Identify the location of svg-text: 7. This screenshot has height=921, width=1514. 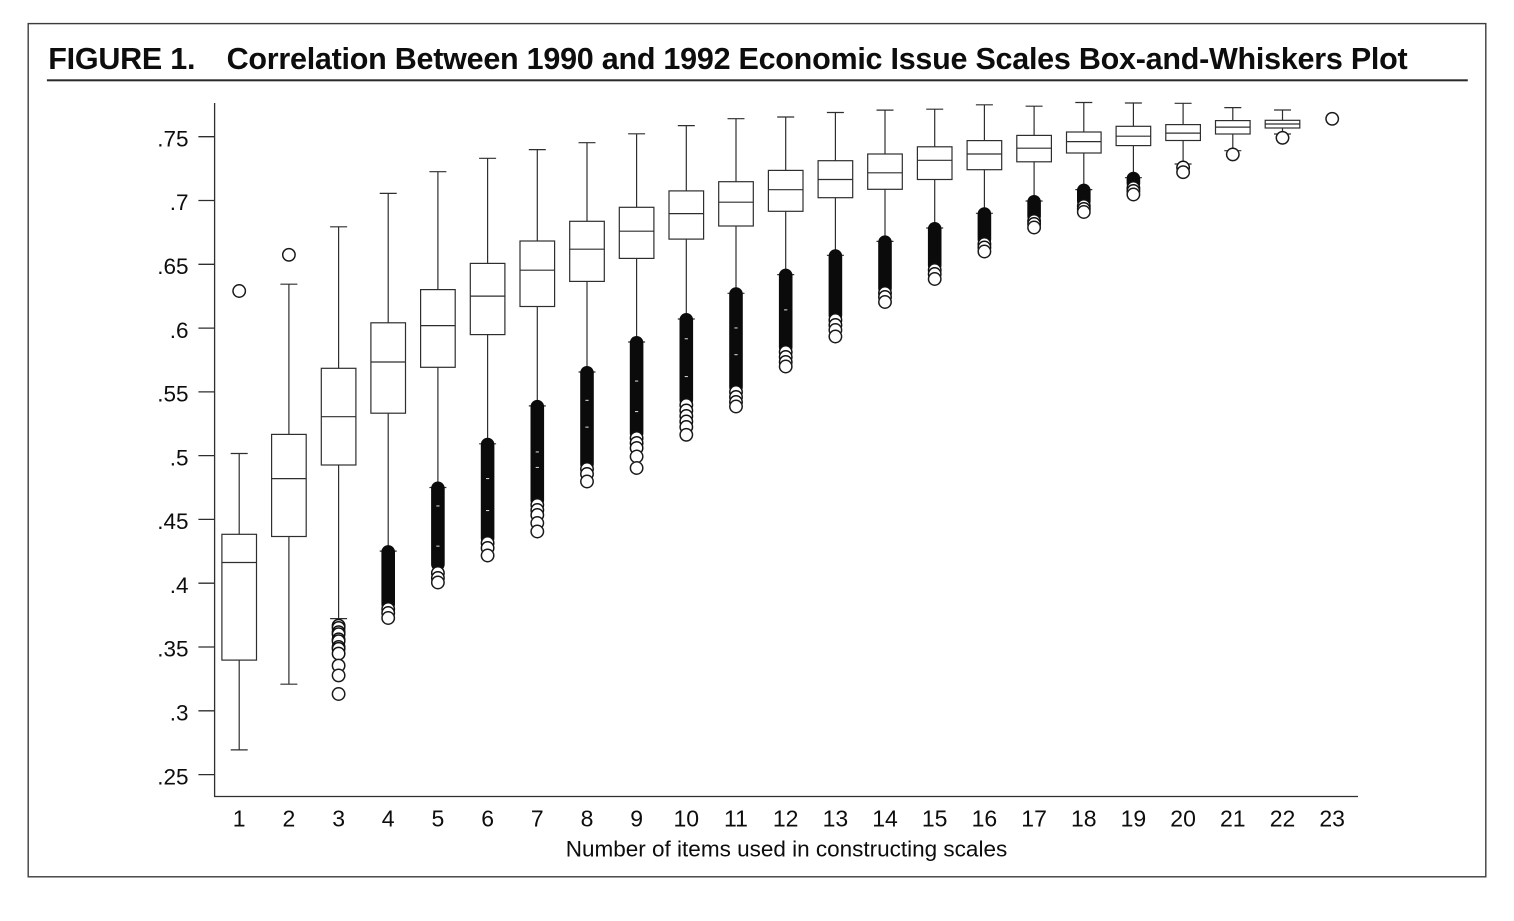
(537, 819).